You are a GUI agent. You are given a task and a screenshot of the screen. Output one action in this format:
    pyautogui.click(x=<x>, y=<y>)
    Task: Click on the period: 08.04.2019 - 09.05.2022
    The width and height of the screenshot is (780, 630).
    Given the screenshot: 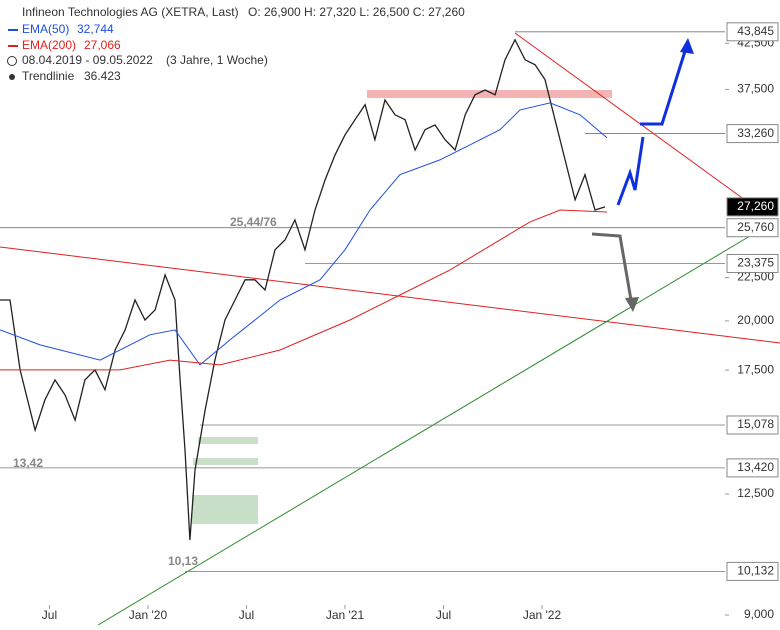 What is the action you would take?
    pyautogui.click(x=87, y=60)
    